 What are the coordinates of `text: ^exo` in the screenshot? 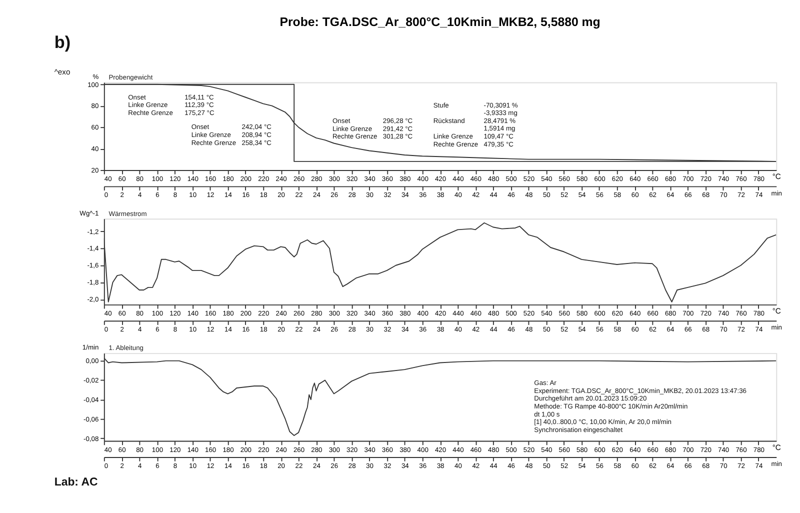 It's located at (62, 72).